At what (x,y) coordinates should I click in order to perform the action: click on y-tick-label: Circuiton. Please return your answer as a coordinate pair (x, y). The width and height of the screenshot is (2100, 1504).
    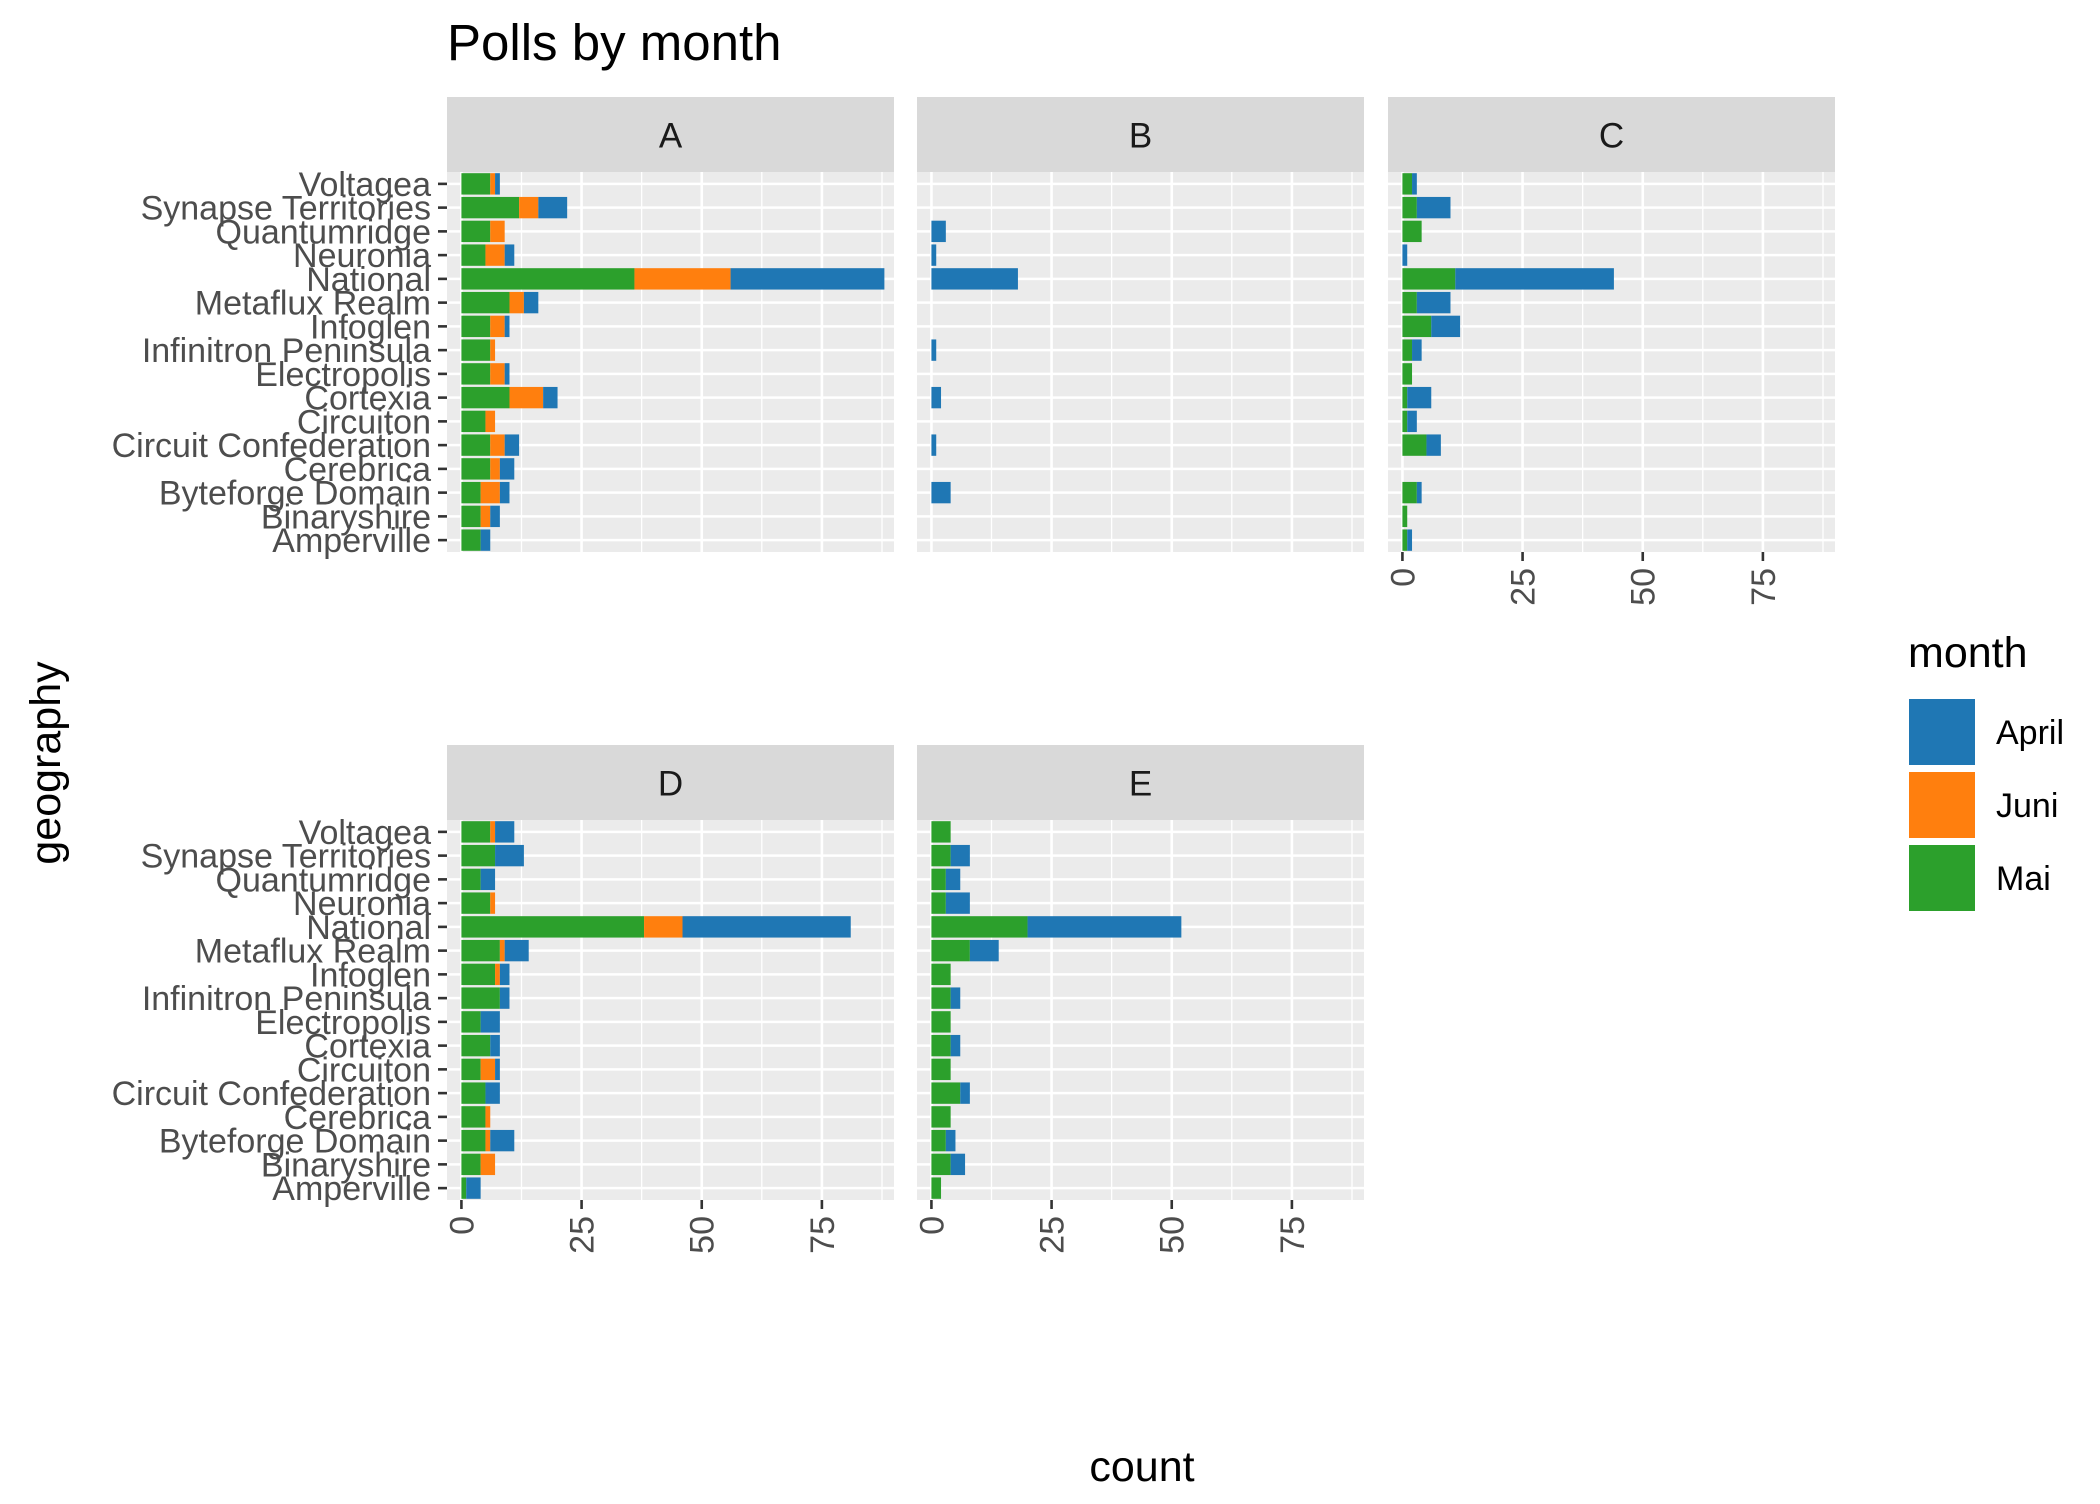
    Looking at the image, I should click on (364, 422).